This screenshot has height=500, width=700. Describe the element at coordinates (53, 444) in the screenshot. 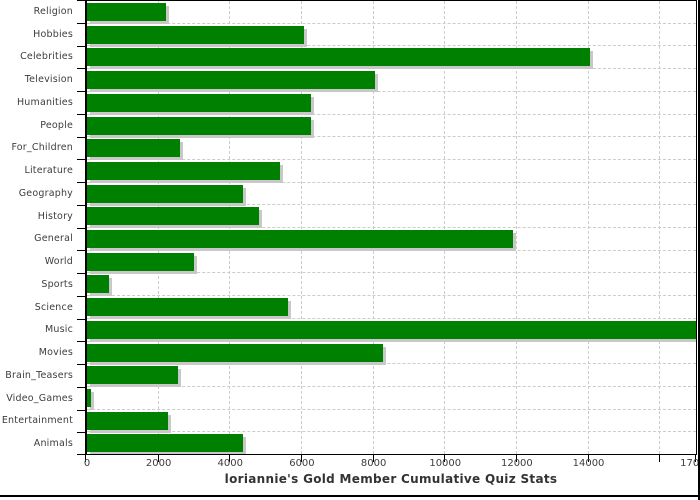

I see `category-label: Animals` at that location.